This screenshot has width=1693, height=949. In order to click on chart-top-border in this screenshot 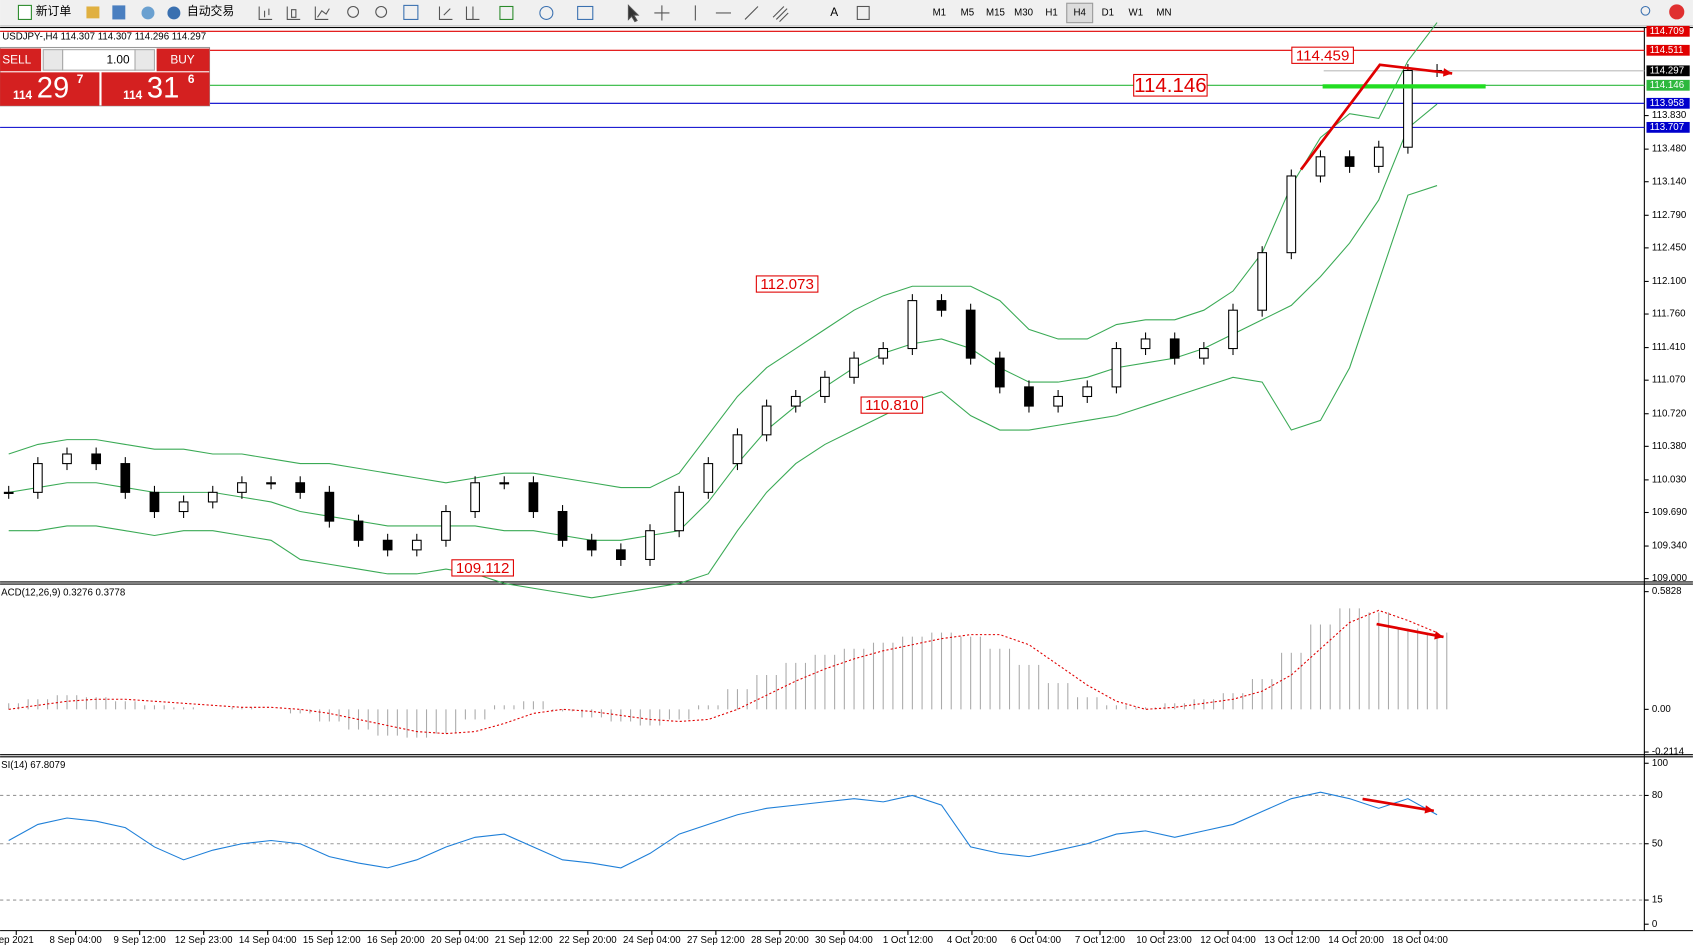, I will do `click(846, 27)`.